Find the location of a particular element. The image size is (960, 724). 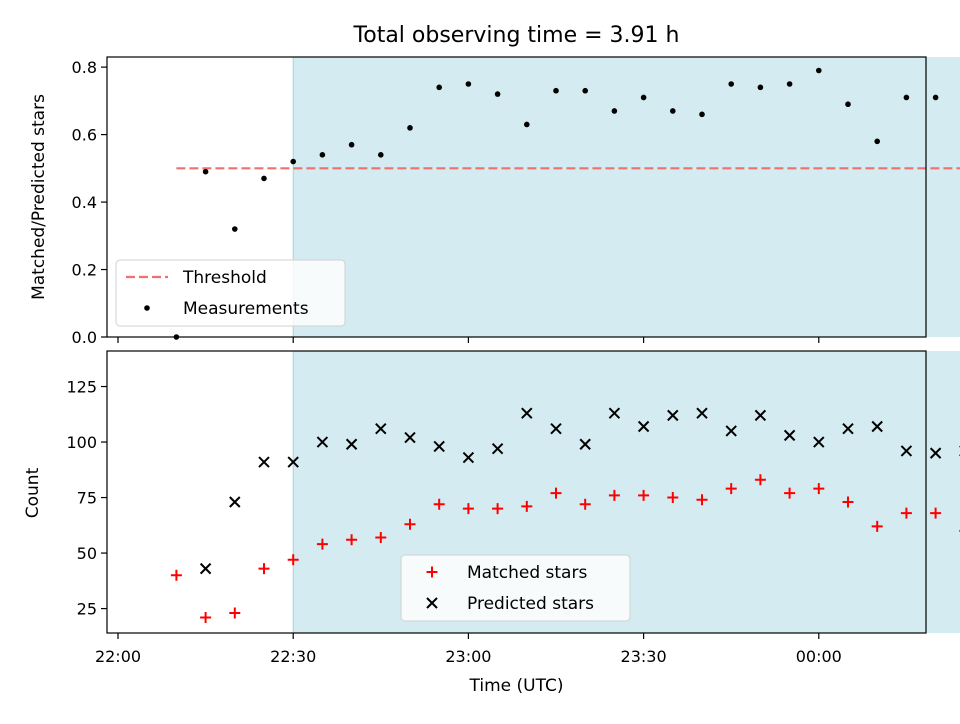

bottom-y-axis-label: Count is located at coordinates (33, 492).